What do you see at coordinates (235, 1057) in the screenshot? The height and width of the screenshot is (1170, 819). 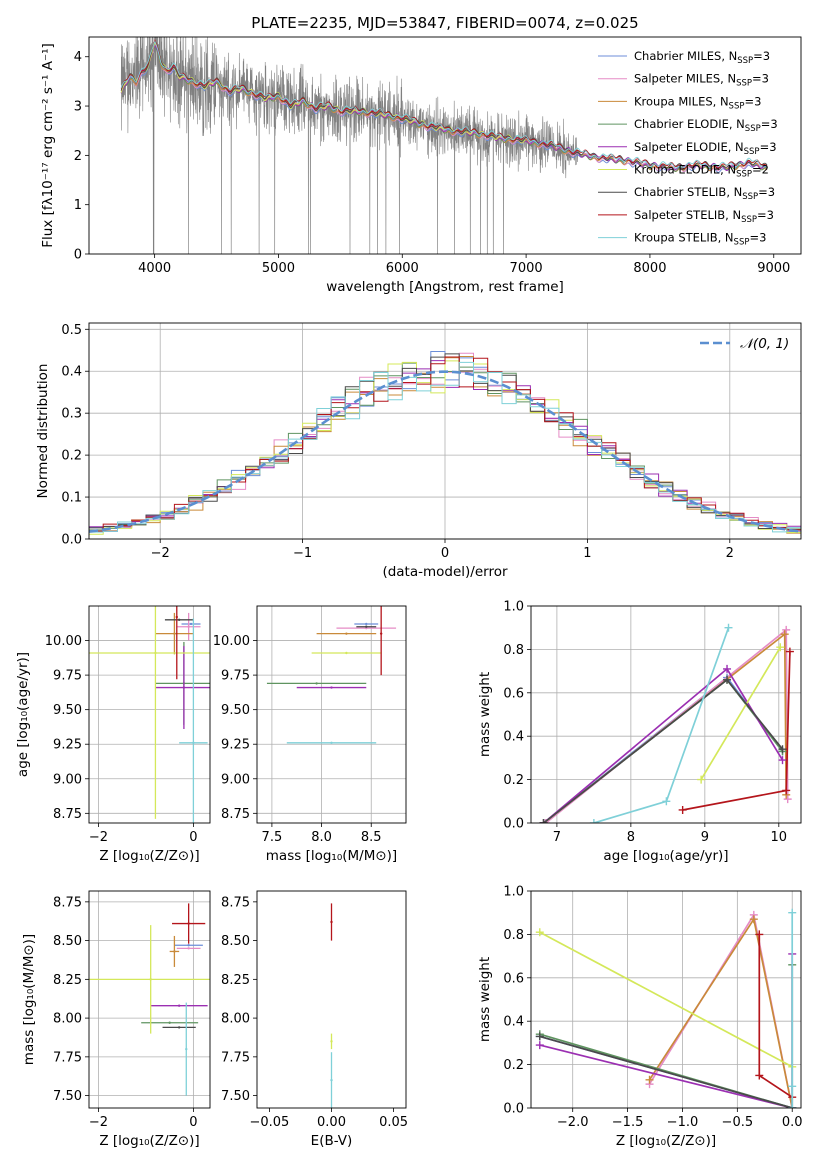 I see `y-tick-label: 7.75` at bounding box center [235, 1057].